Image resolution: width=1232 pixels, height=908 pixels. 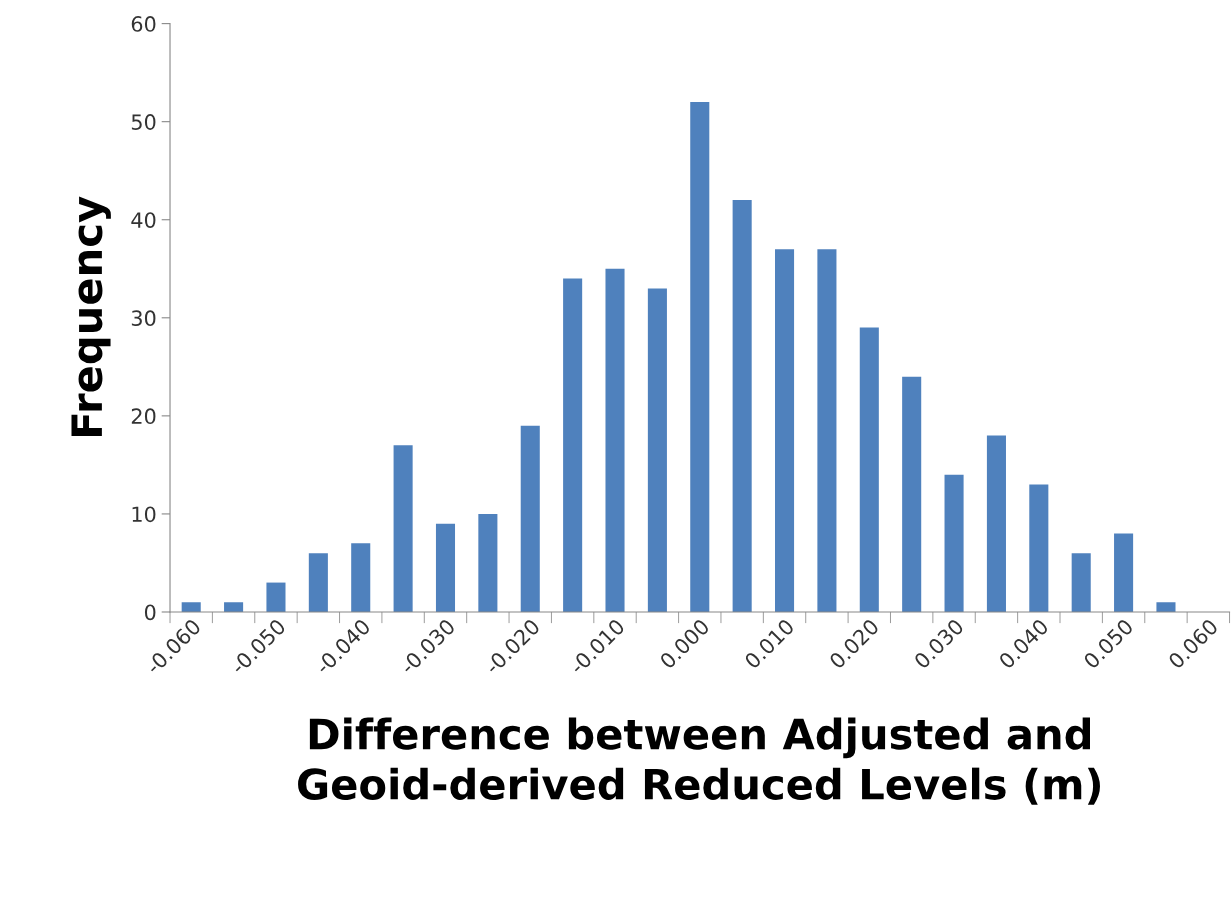 I want to click on y-tick-label: 10, so click(x=144, y=514).